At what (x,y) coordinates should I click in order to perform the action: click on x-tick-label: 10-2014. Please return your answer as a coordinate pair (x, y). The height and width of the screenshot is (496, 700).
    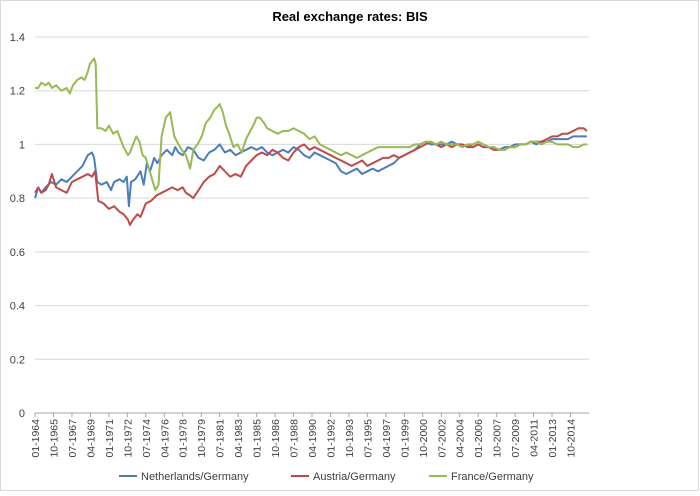
    Looking at the image, I should click on (572, 438).